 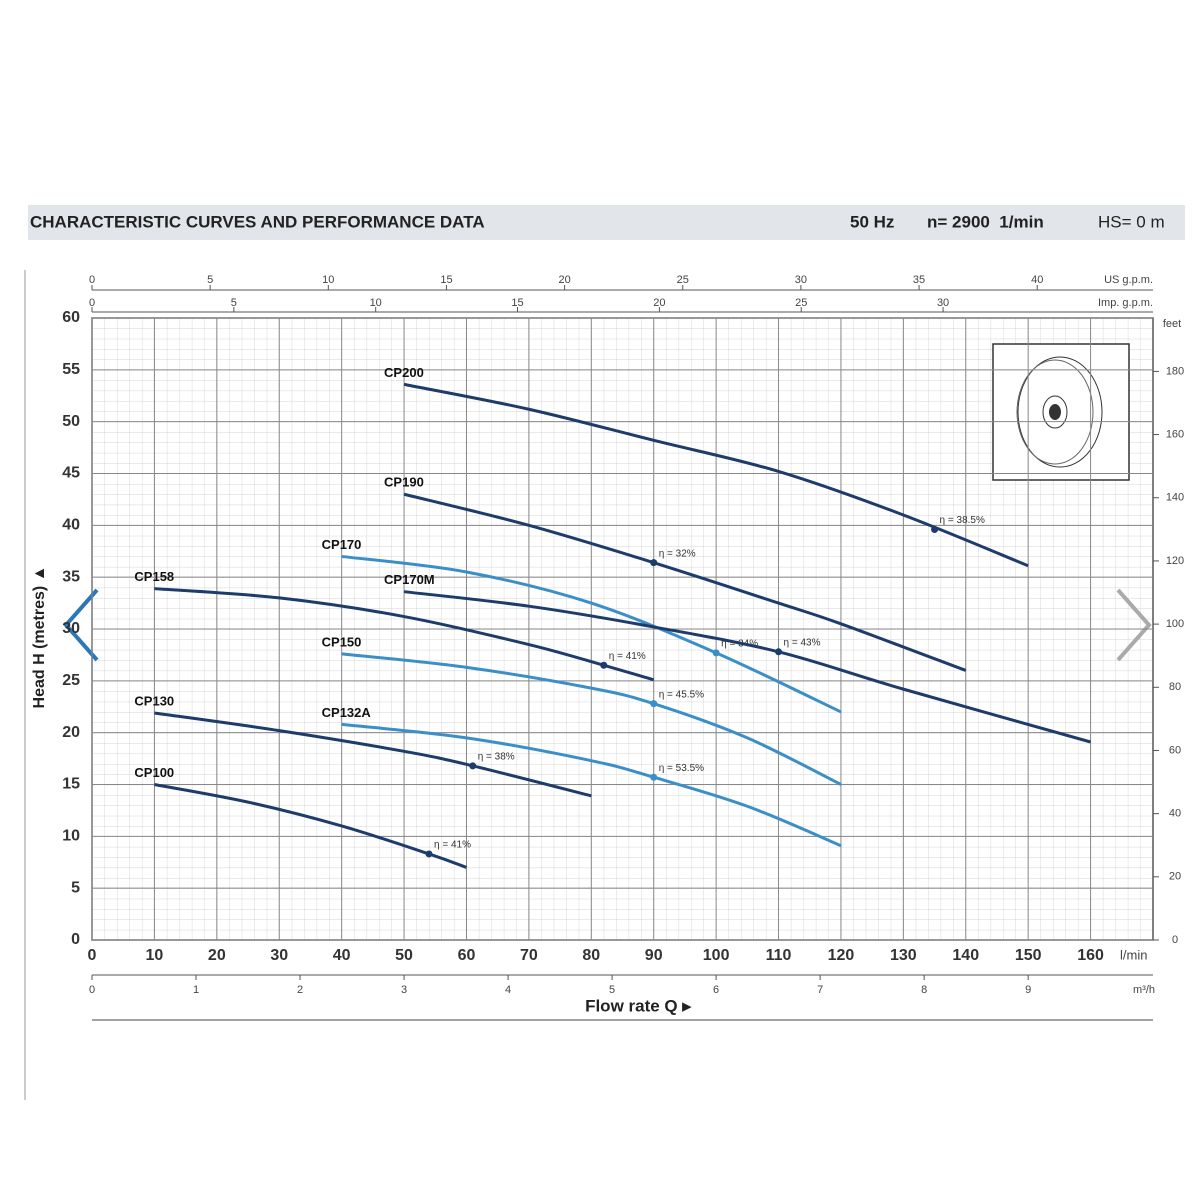 What do you see at coordinates (300, 990) in the screenshot?
I see `bottom-tick-label: 2` at bounding box center [300, 990].